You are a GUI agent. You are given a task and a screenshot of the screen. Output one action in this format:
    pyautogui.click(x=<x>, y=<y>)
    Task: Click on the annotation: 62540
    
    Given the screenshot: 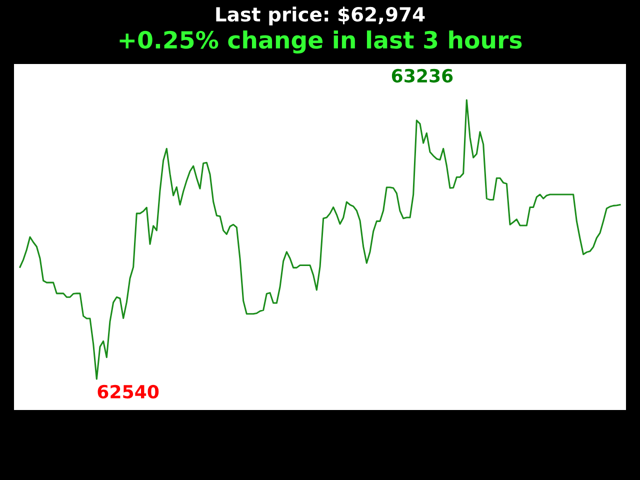 What is the action you would take?
    pyautogui.click(x=128, y=391)
    